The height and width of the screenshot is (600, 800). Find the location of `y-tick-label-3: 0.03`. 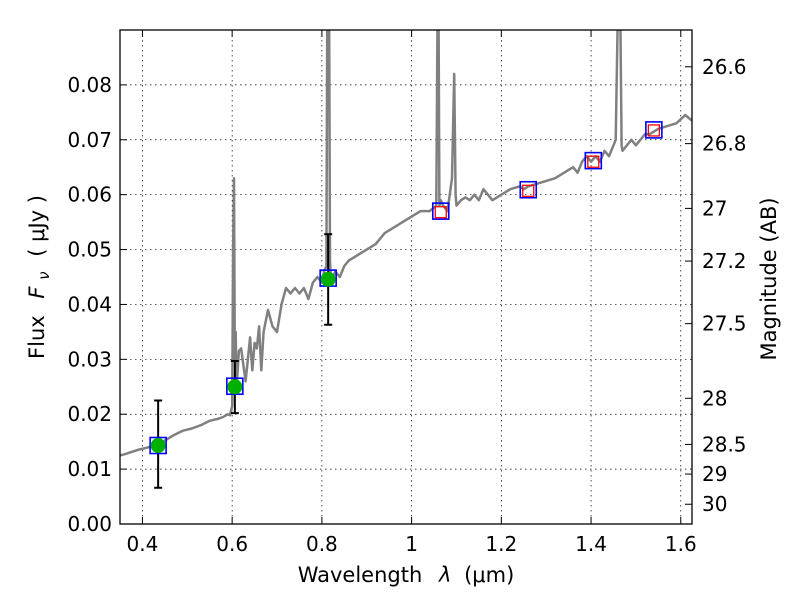

y-tick-label-3: 0.03 is located at coordinates (89, 359).